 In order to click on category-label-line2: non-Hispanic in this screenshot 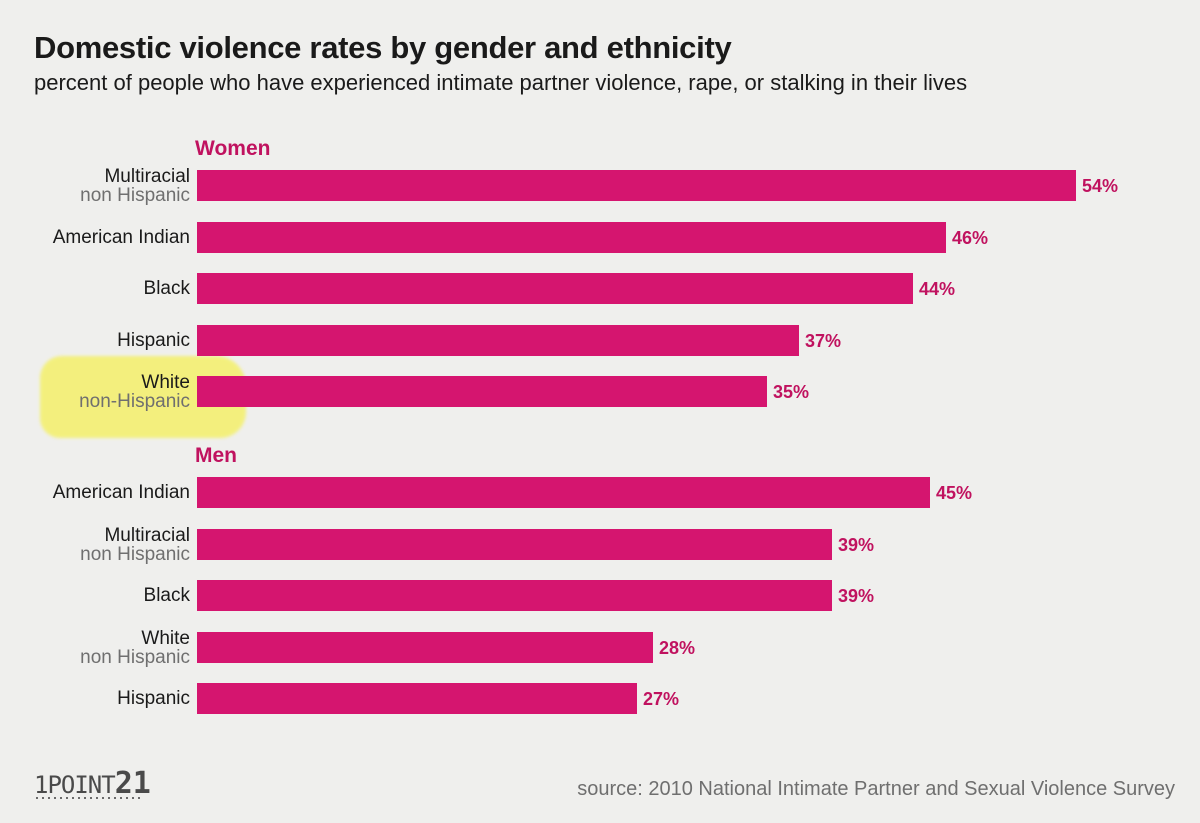, I will do `click(134, 401)`.